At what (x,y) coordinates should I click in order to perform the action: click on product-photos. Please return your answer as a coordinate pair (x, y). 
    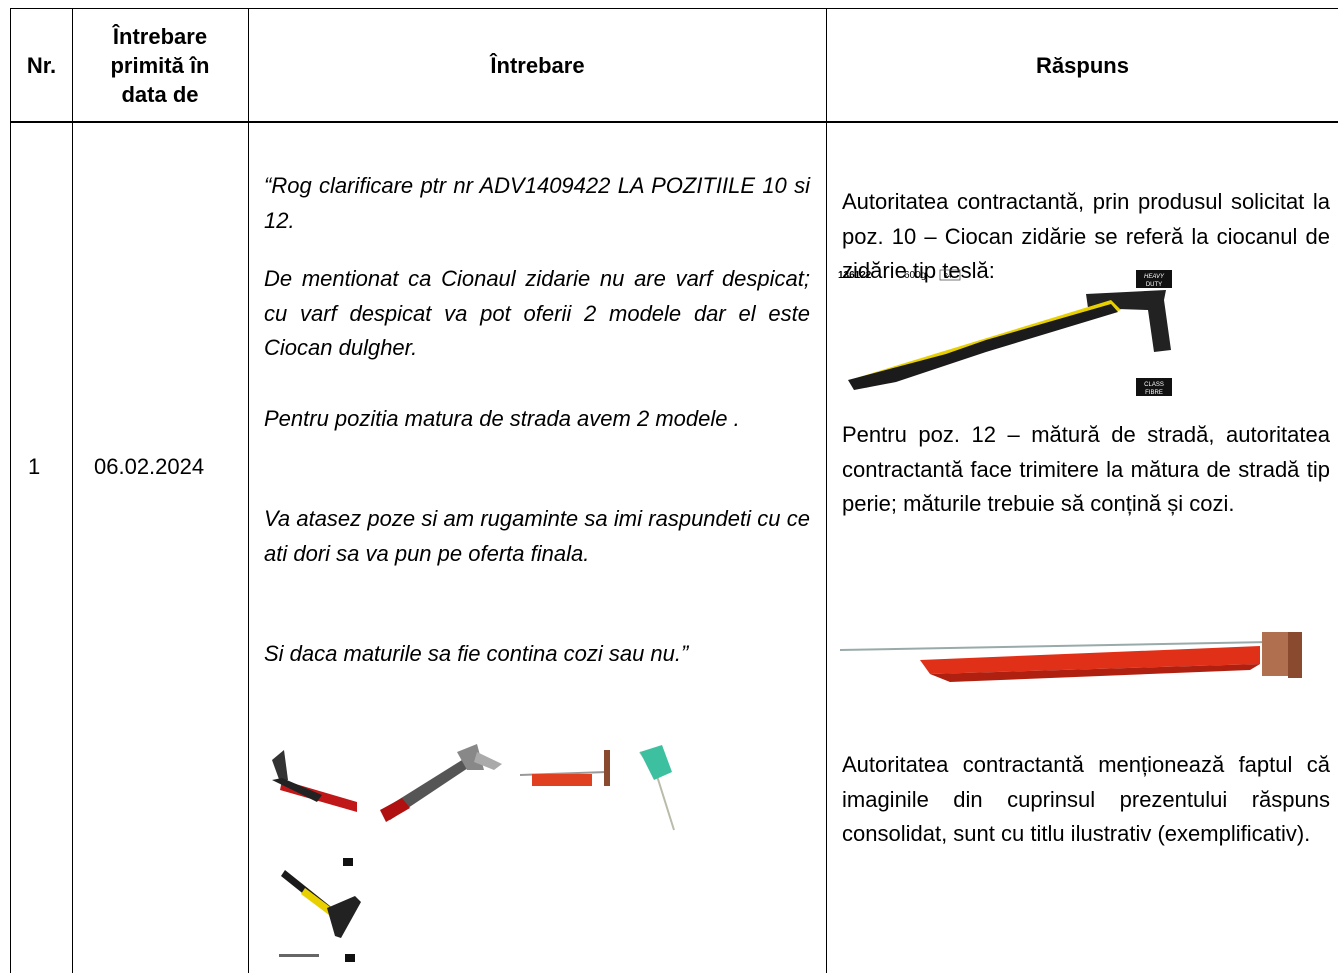
    Looking at the image, I should click on (473, 787).